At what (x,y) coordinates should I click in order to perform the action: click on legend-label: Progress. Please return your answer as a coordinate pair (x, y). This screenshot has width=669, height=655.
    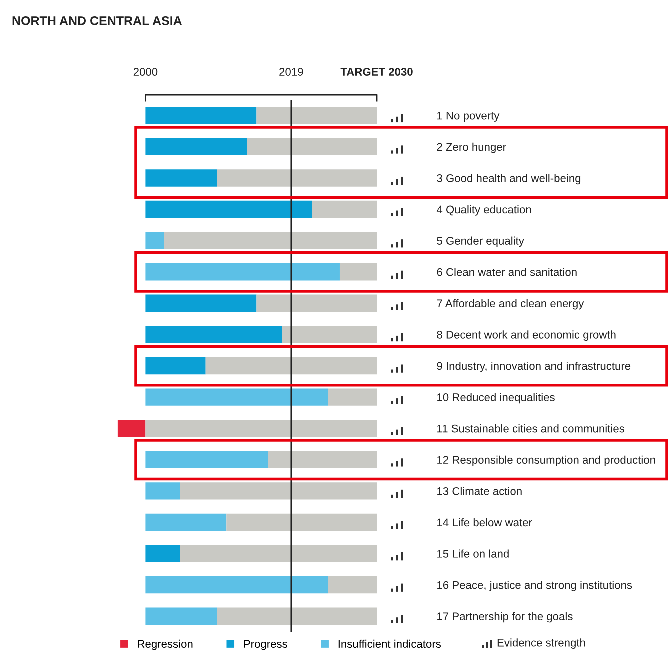
    Looking at the image, I should click on (266, 645).